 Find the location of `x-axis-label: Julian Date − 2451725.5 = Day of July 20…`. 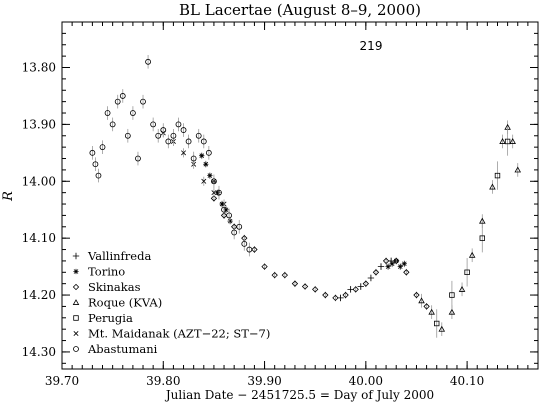

x-axis-label: Julian Date − 2451725.5 = Day of July 20… is located at coordinates (299, 395).